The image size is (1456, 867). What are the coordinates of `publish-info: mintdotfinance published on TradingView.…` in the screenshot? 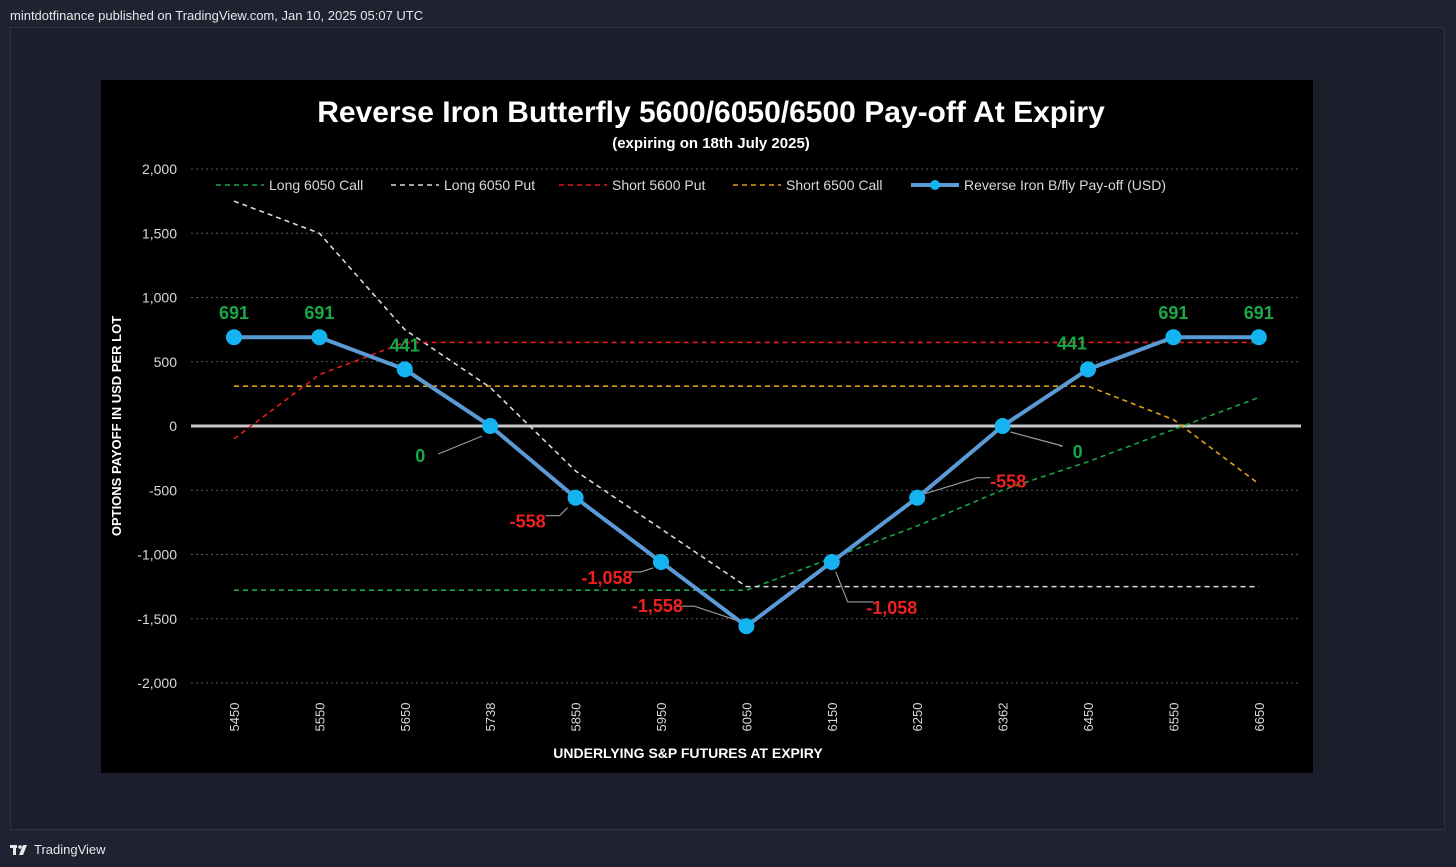 It's located at (217, 15).